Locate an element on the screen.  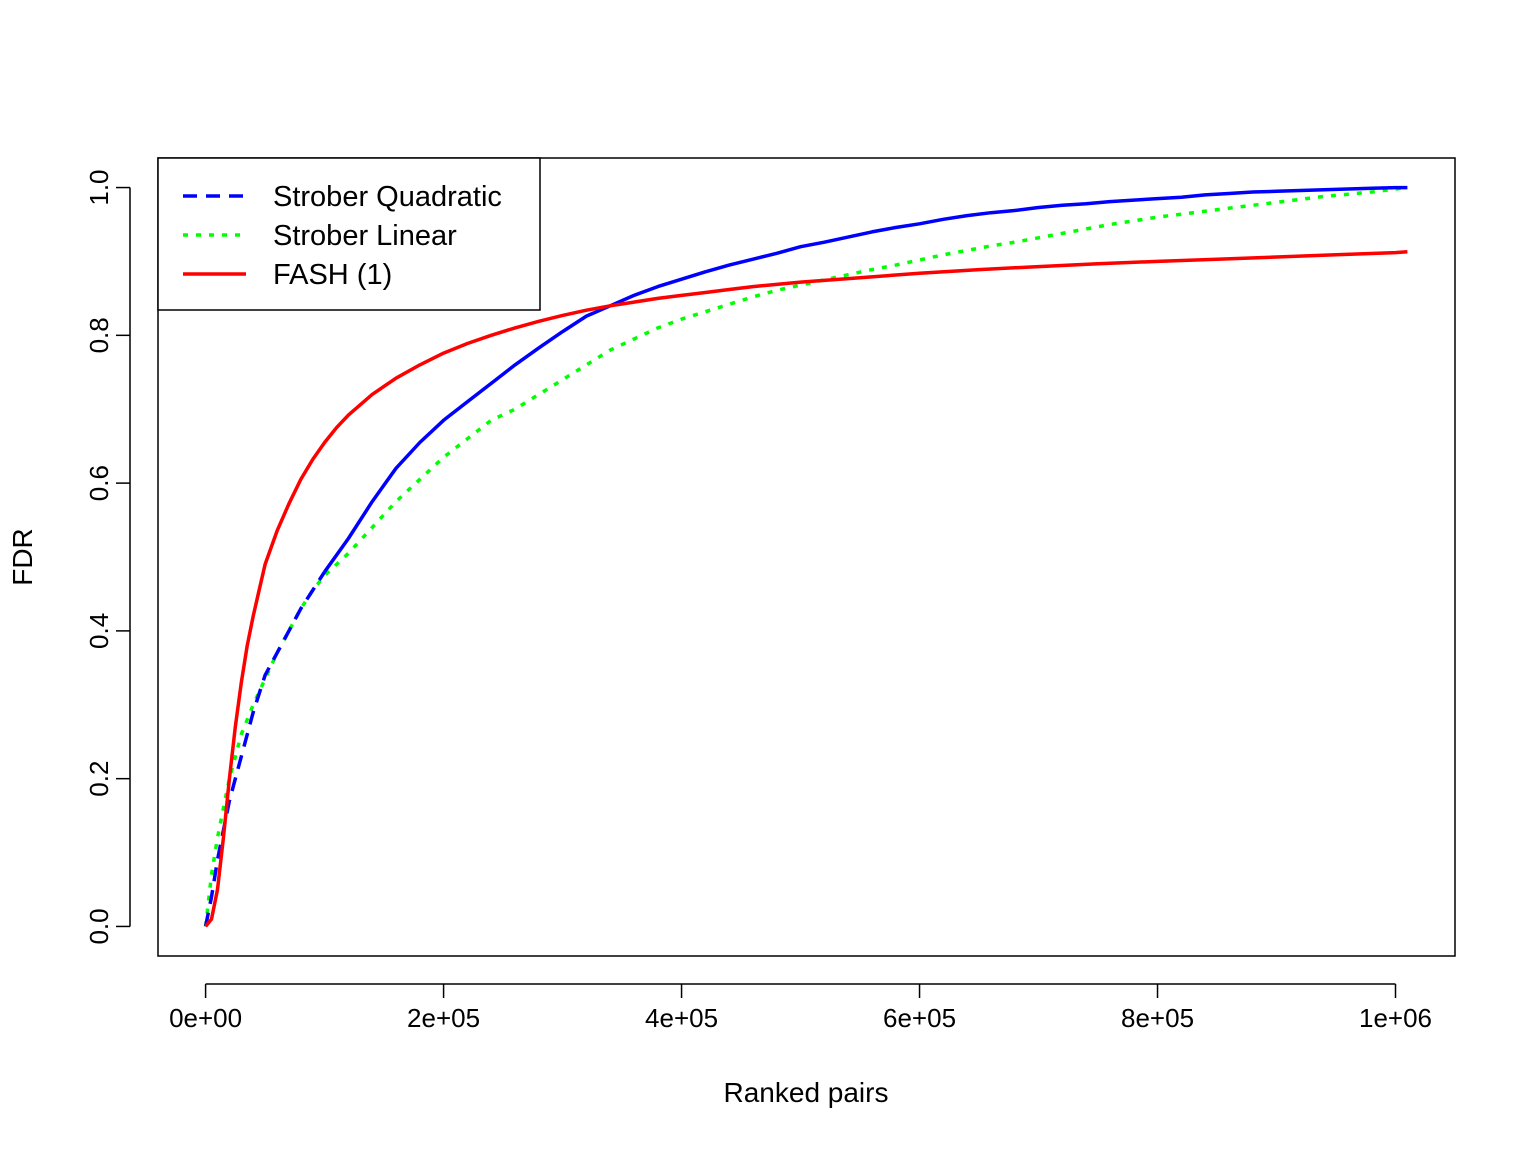
x-tick-label: 1e+06 is located at coordinates (1395, 1018).